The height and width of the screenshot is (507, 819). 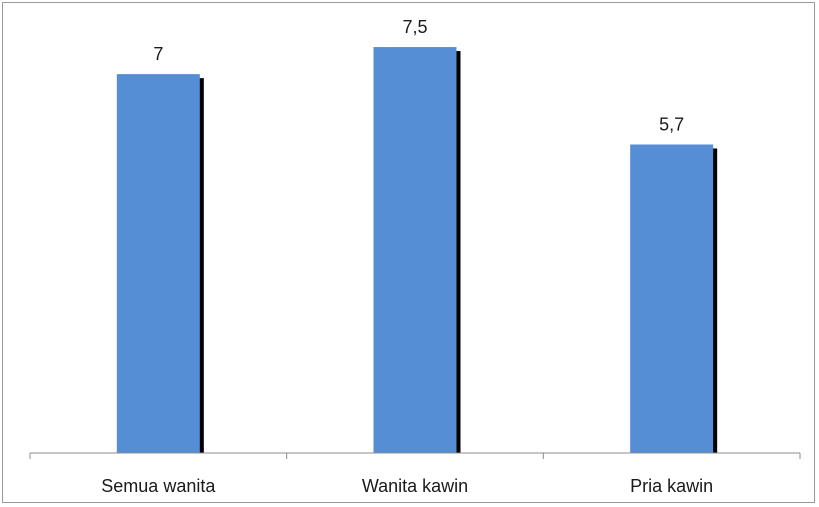 What do you see at coordinates (415, 455) in the screenshot?
I see `x-axis` at bounding box center [415, 455].